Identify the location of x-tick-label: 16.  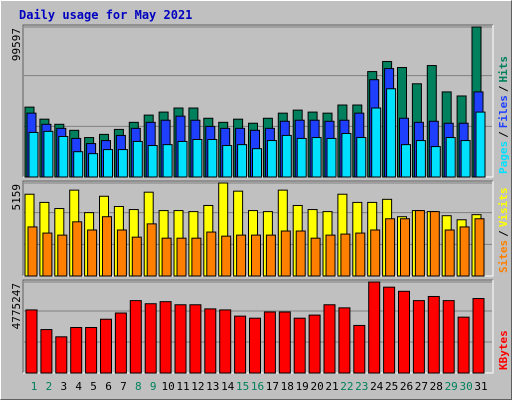
(257, 386).